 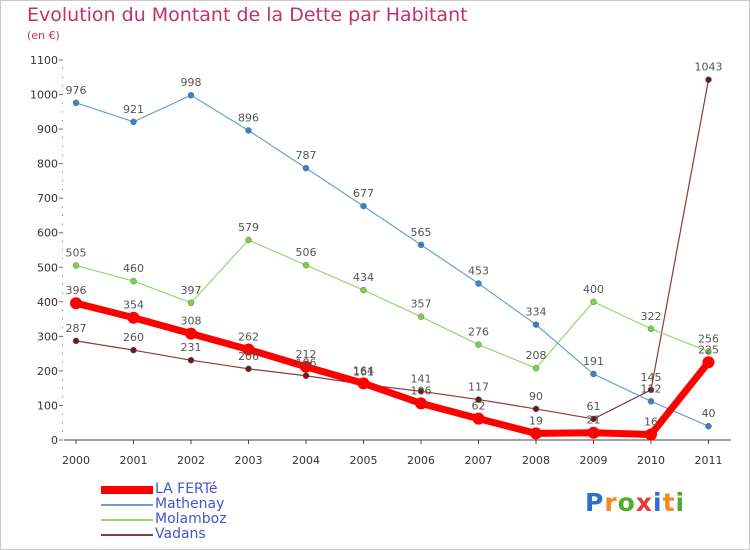 What do you see at coordinates (626, 502) in the screenshot?
I see `logo-letter: o` at bounding box center [626, 502].